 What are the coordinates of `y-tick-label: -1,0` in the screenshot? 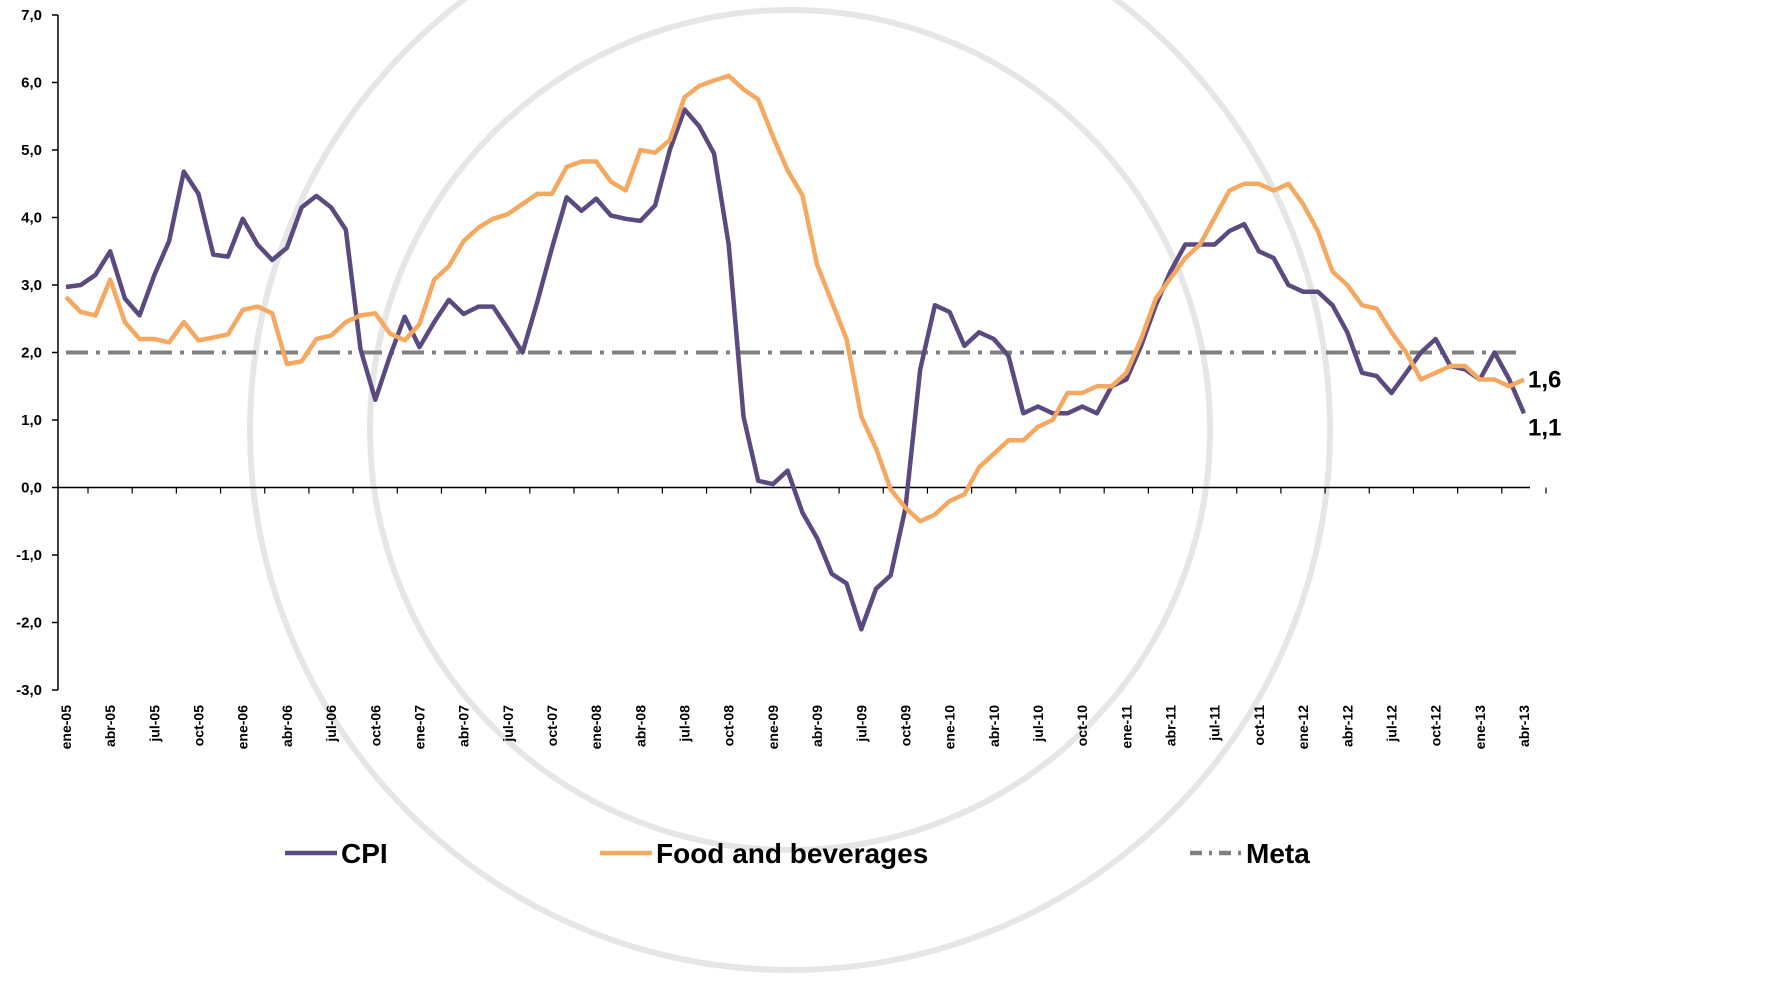 It's located at (29, 555).